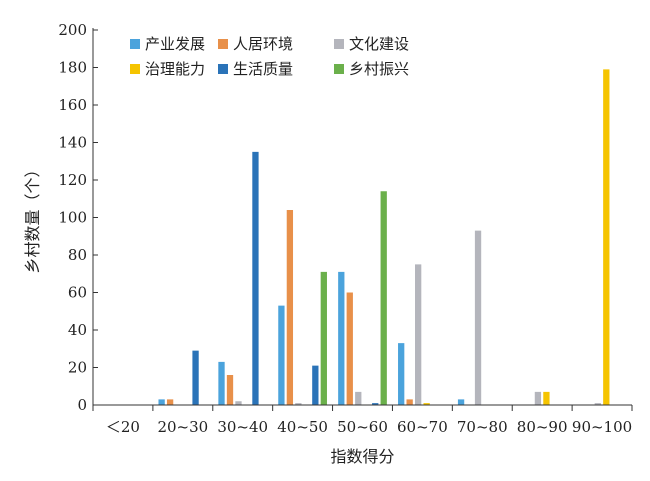 The width and height of the screenshot is (650, 481). I want to click on y-tick-label: 0, so click(82, 405).